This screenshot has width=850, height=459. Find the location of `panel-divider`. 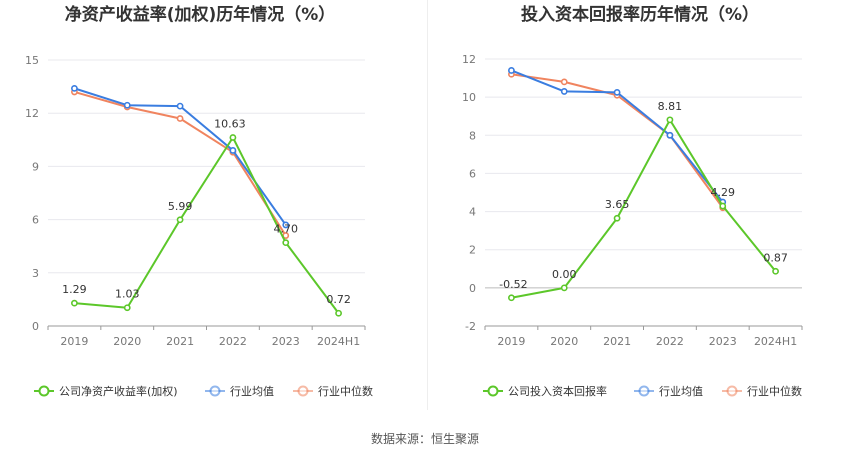

panel-divider is located at coordinates (427, 205).